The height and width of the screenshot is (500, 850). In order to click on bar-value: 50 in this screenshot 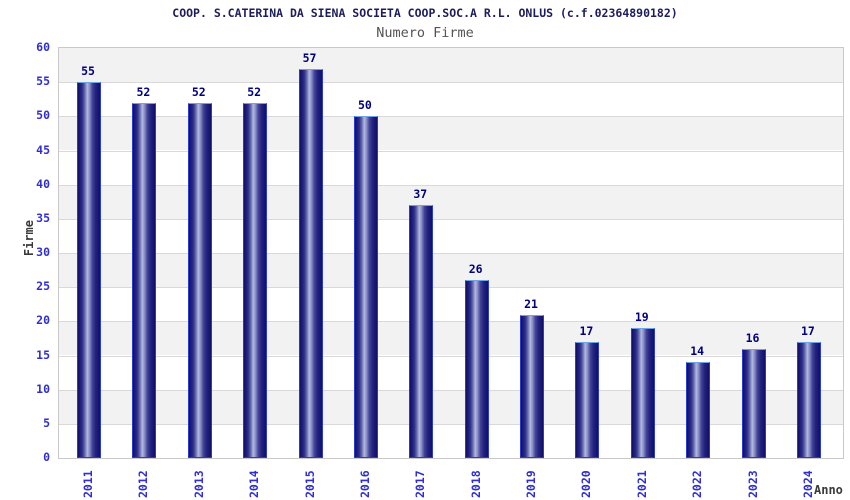, I will do `click(364, 105)`.